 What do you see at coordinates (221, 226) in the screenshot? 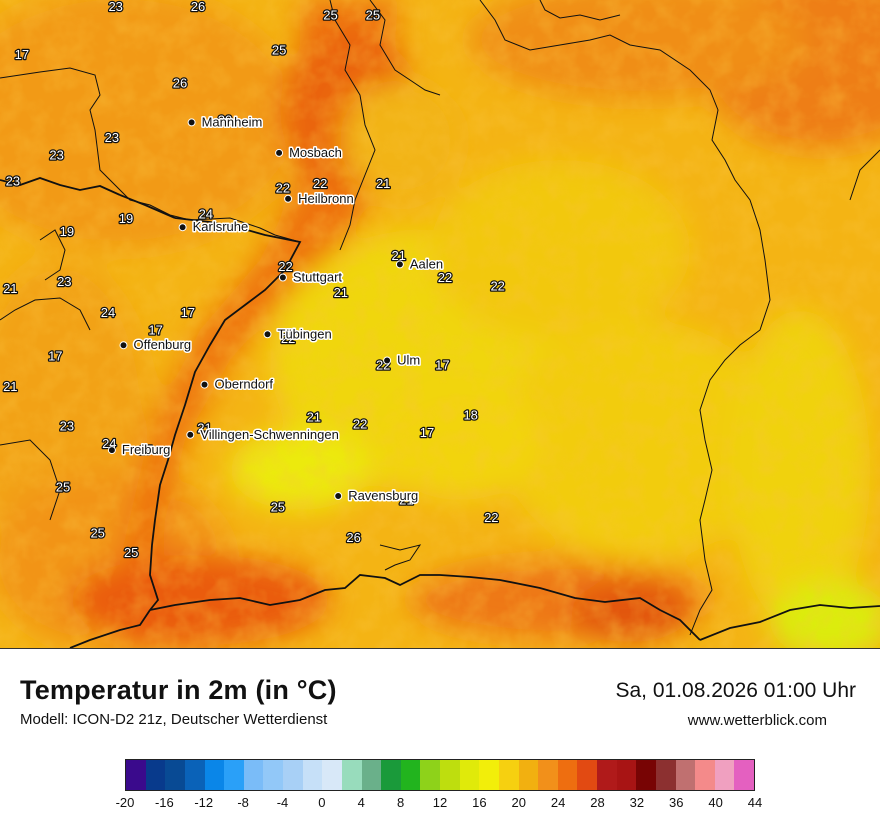
I see `city-label: Karlsruhe` at bounding box center [221, 226].